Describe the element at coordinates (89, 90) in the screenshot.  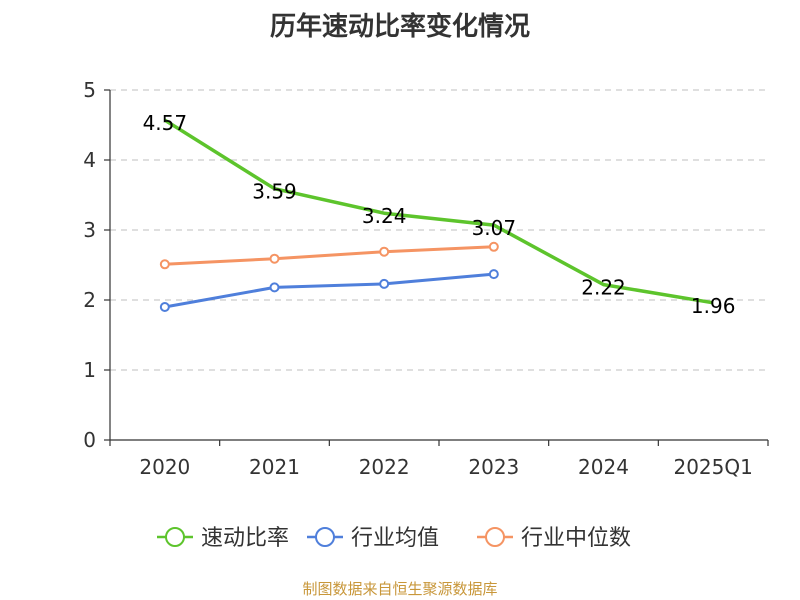
I see `y-tick-label: 5` at that location.